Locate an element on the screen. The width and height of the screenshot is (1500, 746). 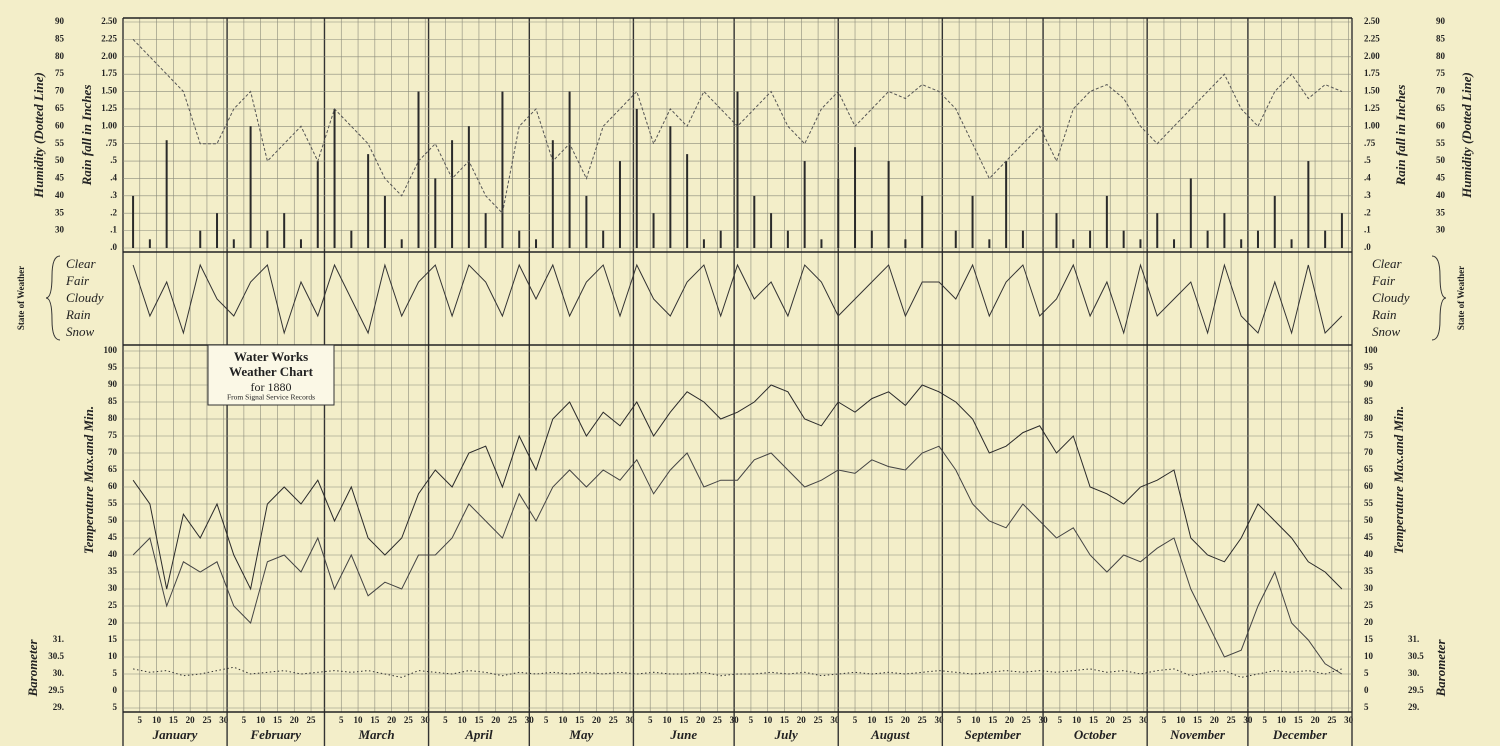
y2-tick-label: 30 is located at coordinates (60, 230).